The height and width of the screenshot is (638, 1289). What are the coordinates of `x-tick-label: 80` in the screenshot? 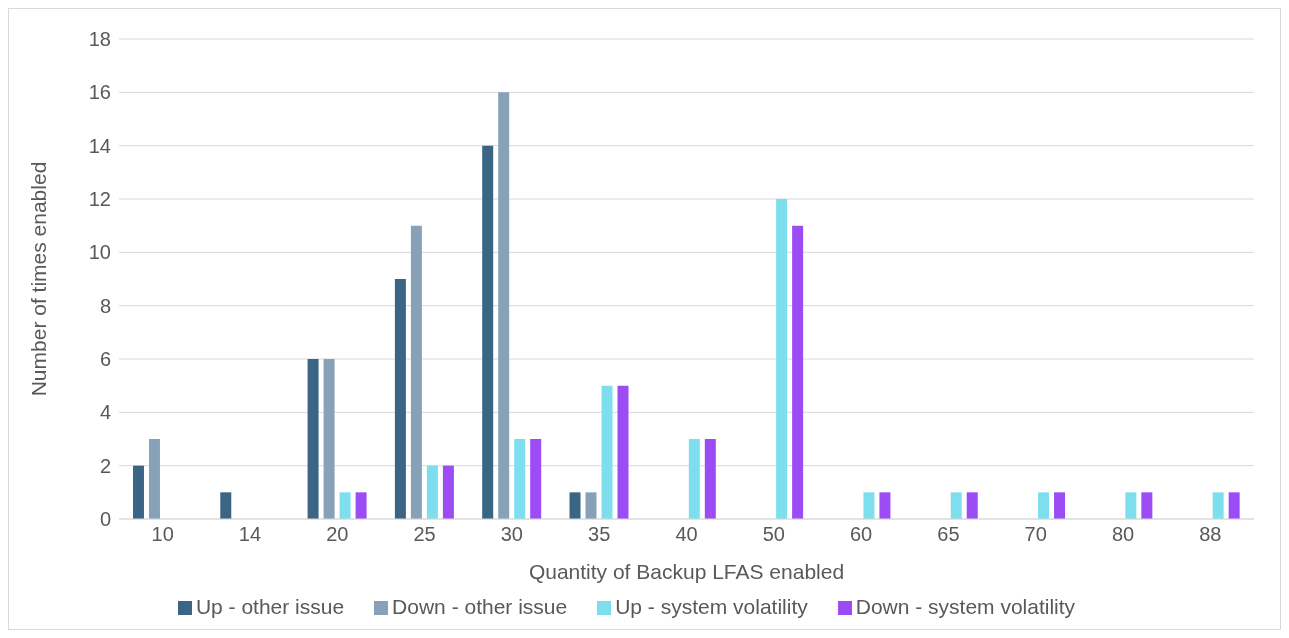 It's located at (1123, 534).